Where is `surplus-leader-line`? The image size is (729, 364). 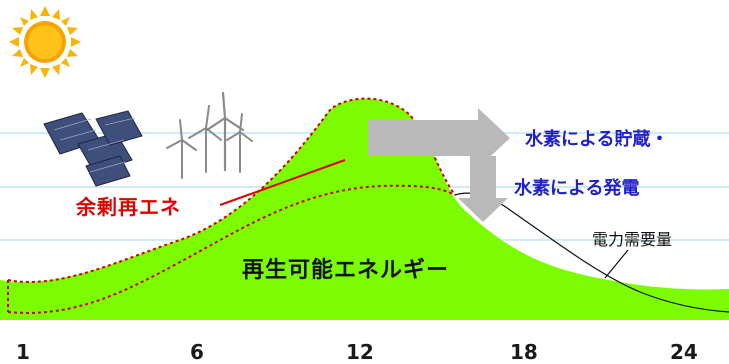 surplus-leader-line is located at coordinates (282, 182).